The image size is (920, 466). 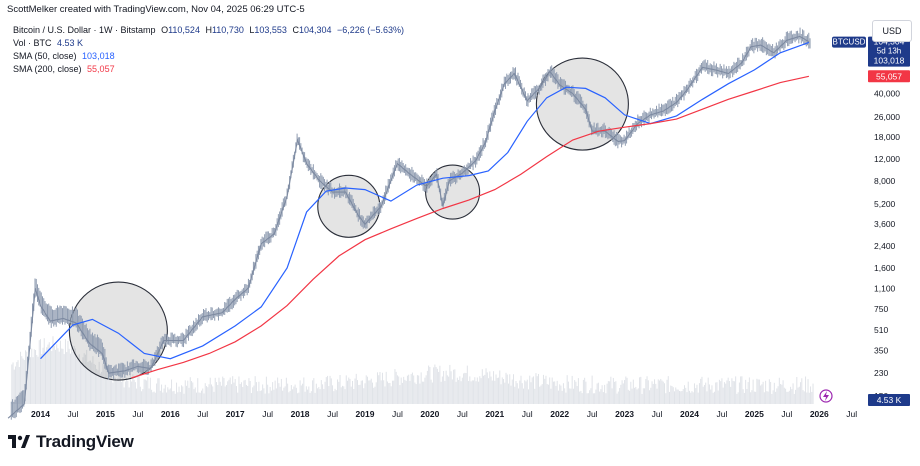 I want to click on y-tick-label: 8,000, so click(x=885, y=181).